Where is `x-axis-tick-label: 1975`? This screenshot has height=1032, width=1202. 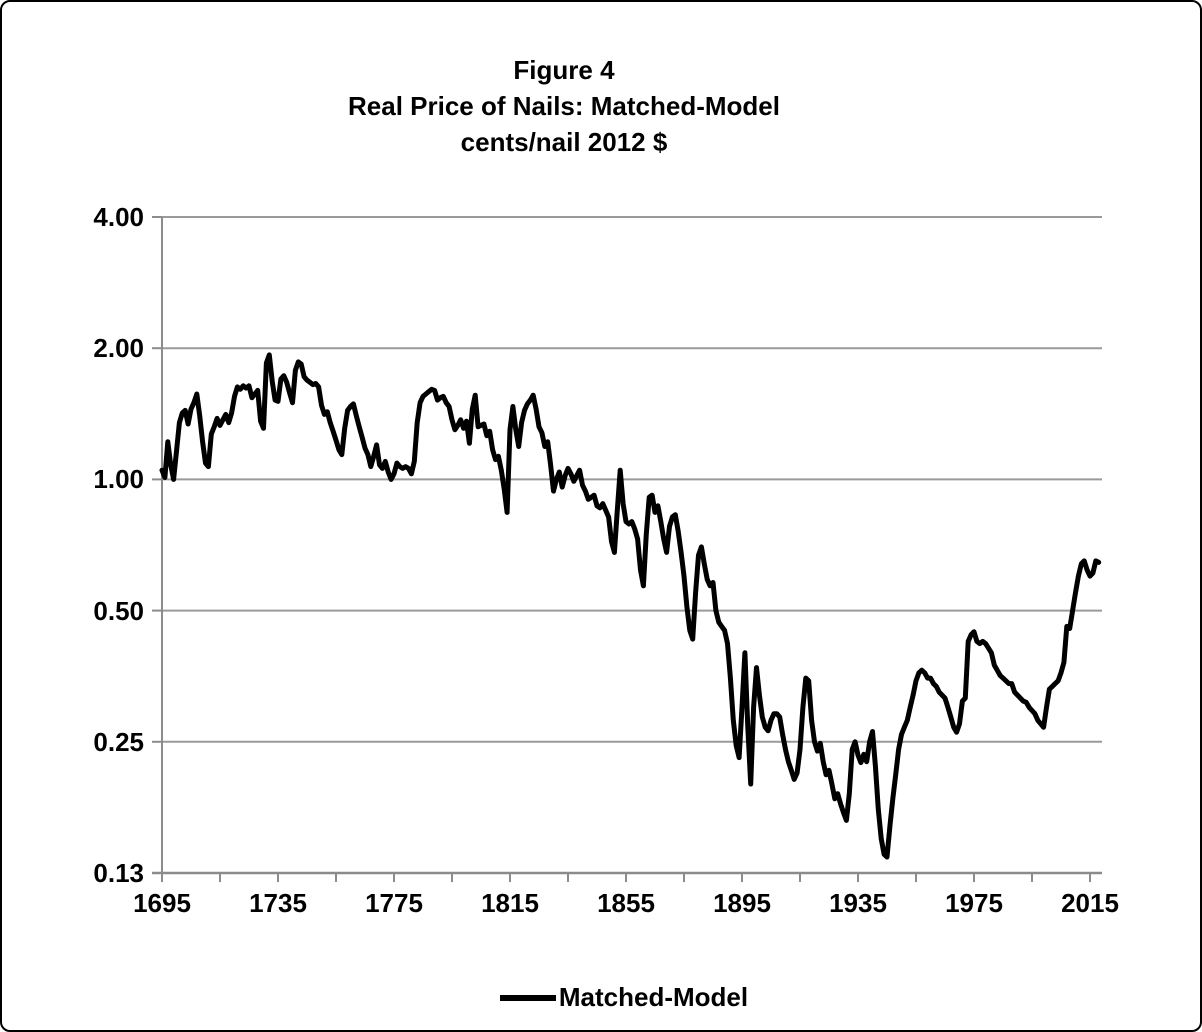
x-axis-tick-label: 1975 is located at coordinates (974, 903).